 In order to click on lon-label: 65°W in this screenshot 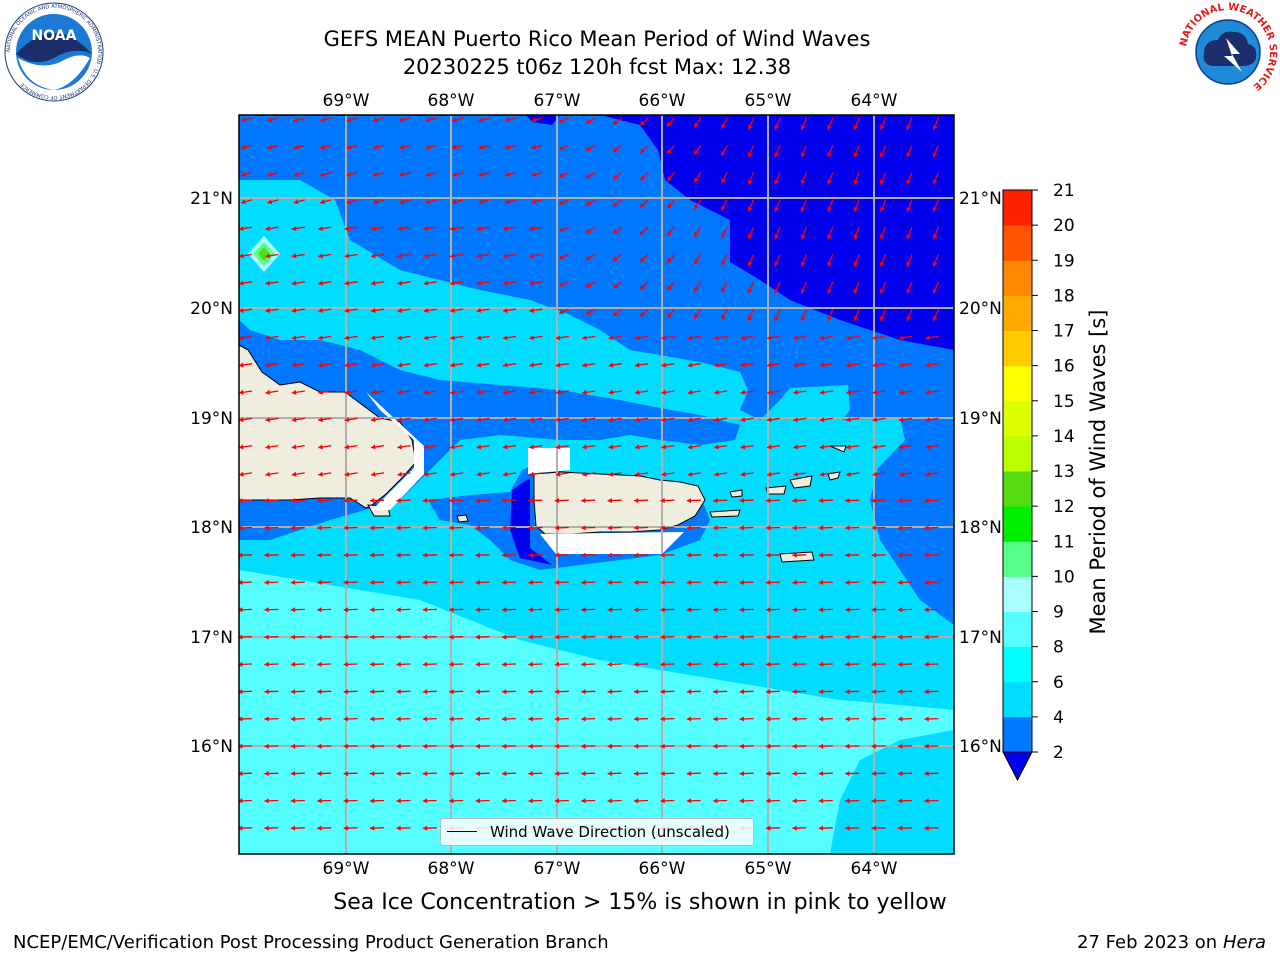, I will do `click(768, 101)`.